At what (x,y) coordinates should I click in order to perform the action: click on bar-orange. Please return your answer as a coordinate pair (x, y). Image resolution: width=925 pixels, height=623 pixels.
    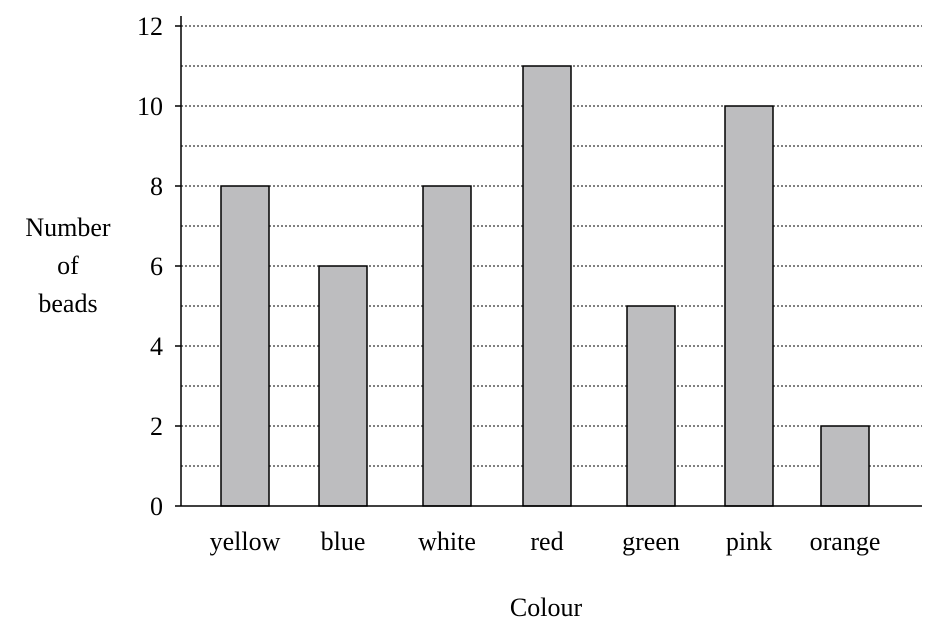
    Looking at the image, I should click on (845, 466).